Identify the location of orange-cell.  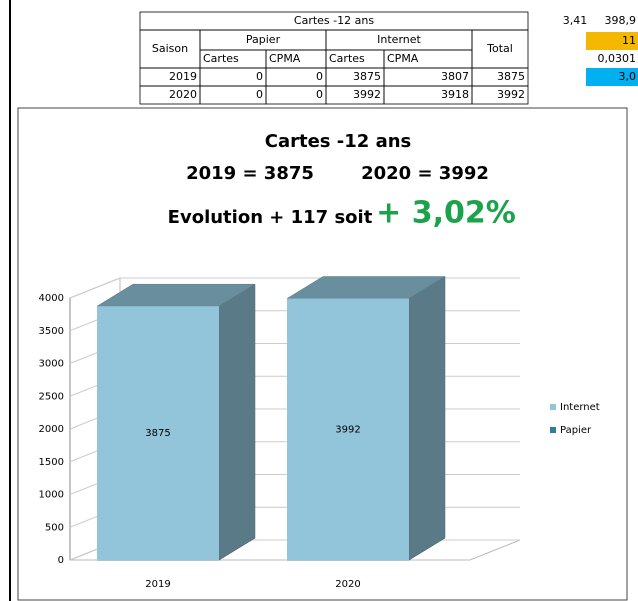
(612, 41).